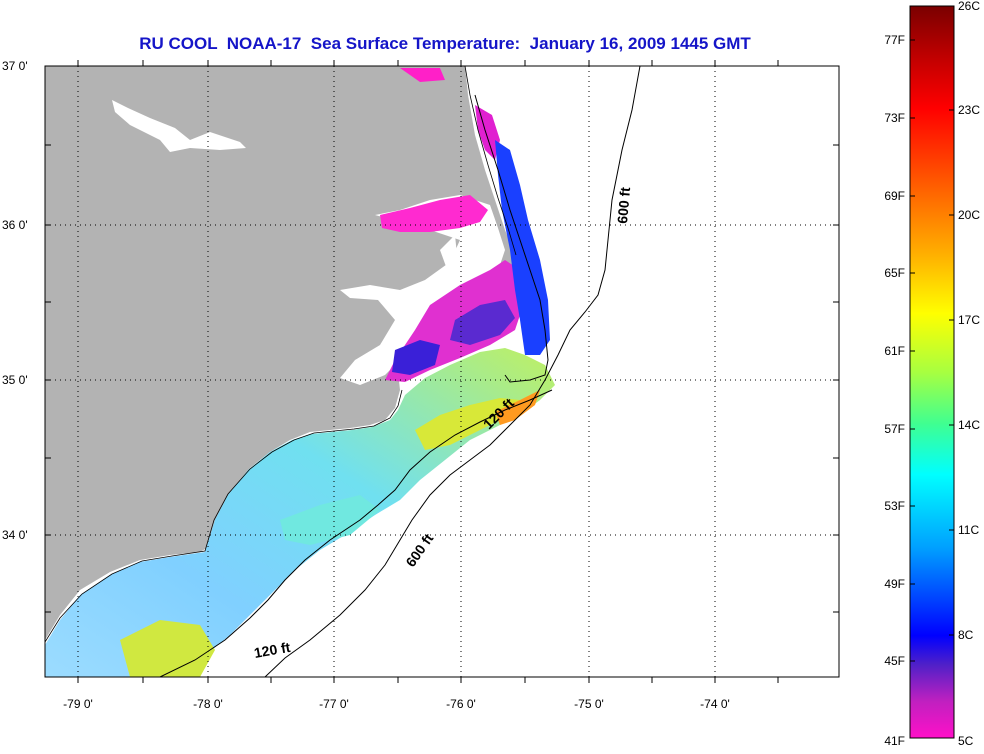 Image resolution: width=984 pixels, height=754 pixels. Describe the element at coordinates (78, 704) in the screenshot. I see `lon-label-79: -79 0'` at that location.